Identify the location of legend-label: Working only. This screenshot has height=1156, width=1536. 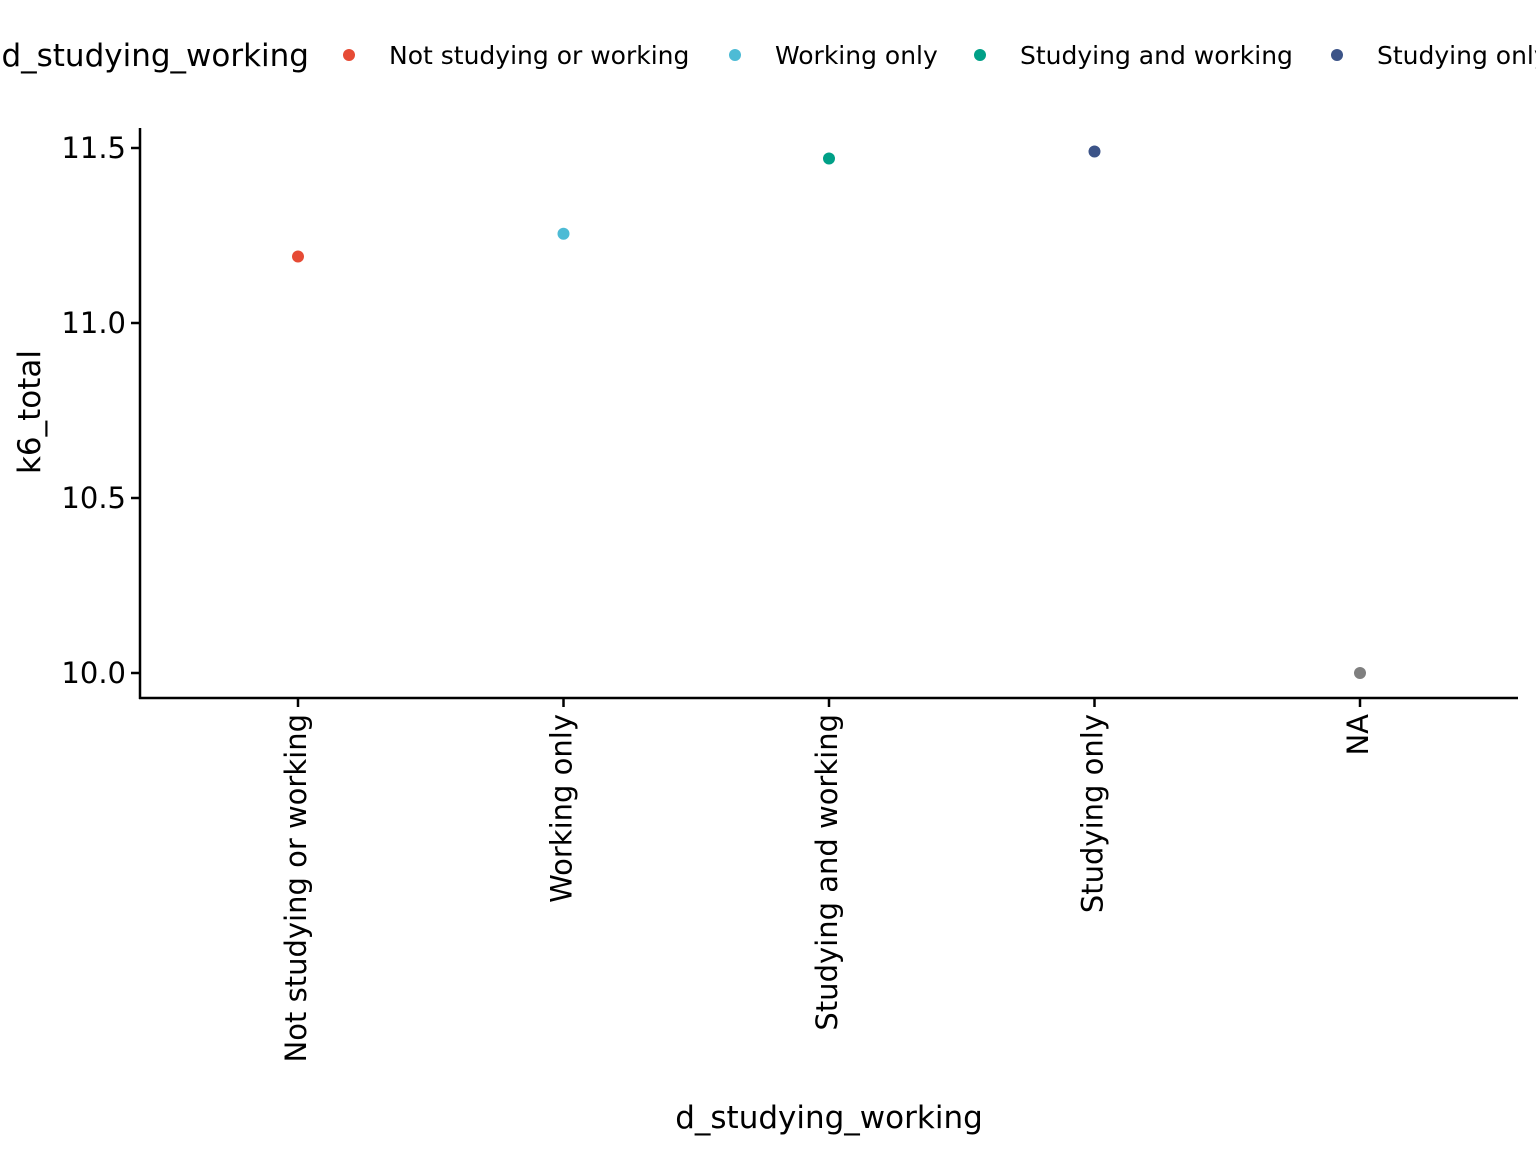
(856, 55).